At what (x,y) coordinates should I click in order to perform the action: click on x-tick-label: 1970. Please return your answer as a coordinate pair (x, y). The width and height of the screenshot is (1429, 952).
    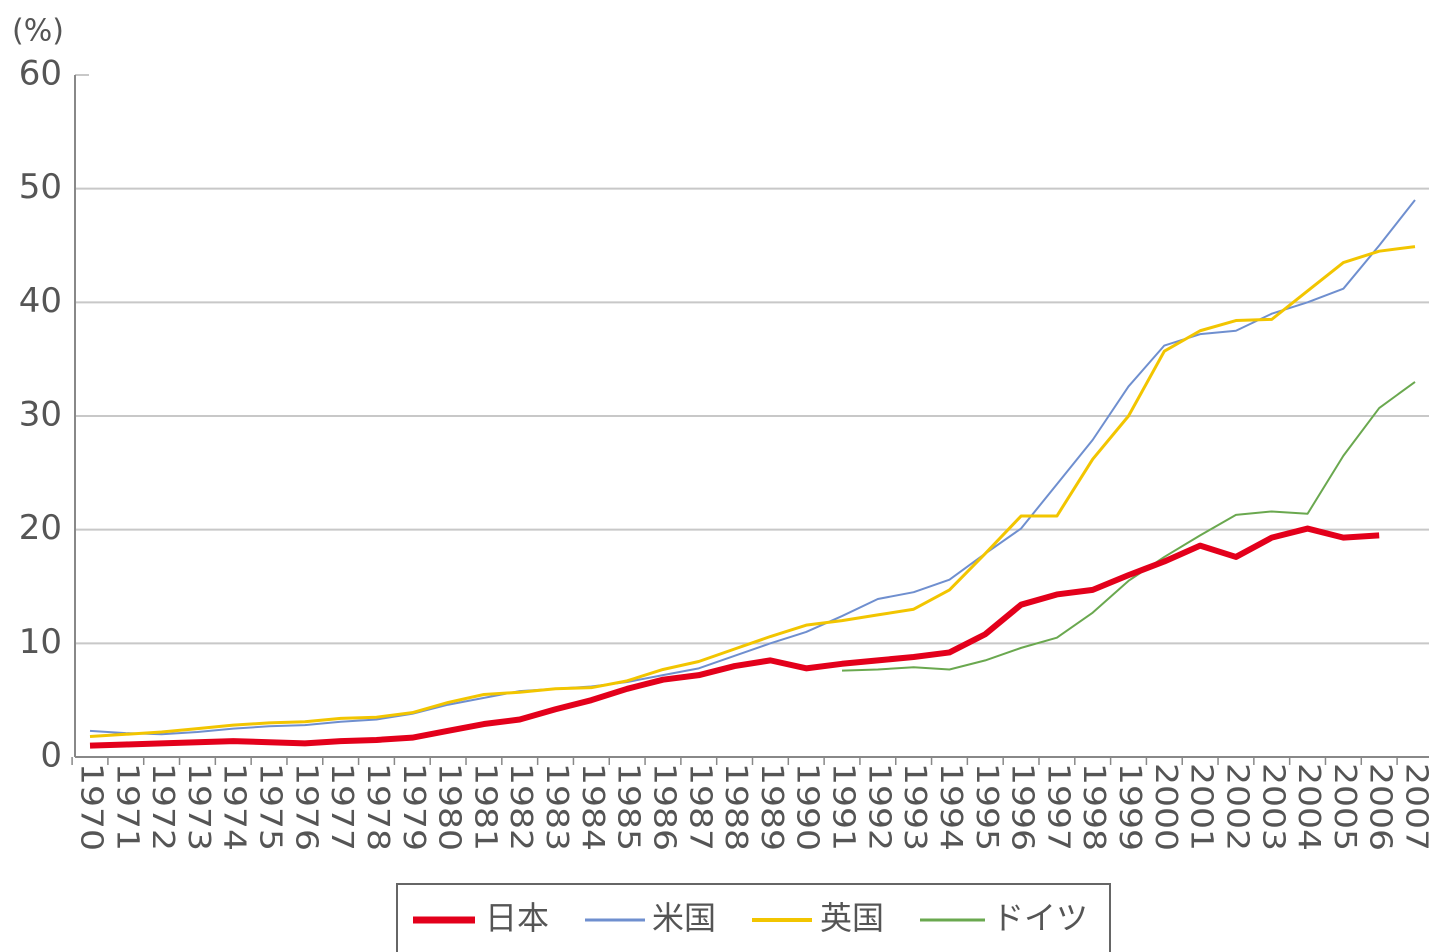
    Looking at the image, I should click on (91, 807).